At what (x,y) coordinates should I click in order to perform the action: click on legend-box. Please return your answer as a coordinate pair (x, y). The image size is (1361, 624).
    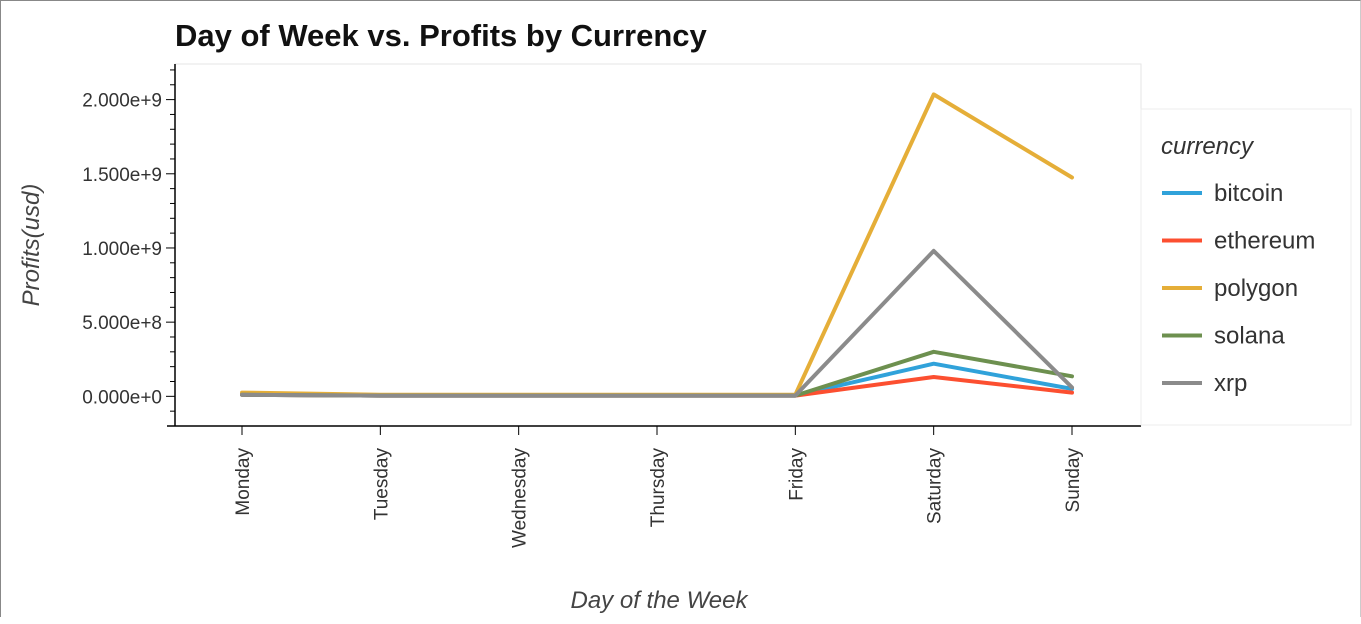
    Looking at the image, I should click on (1246, 267).